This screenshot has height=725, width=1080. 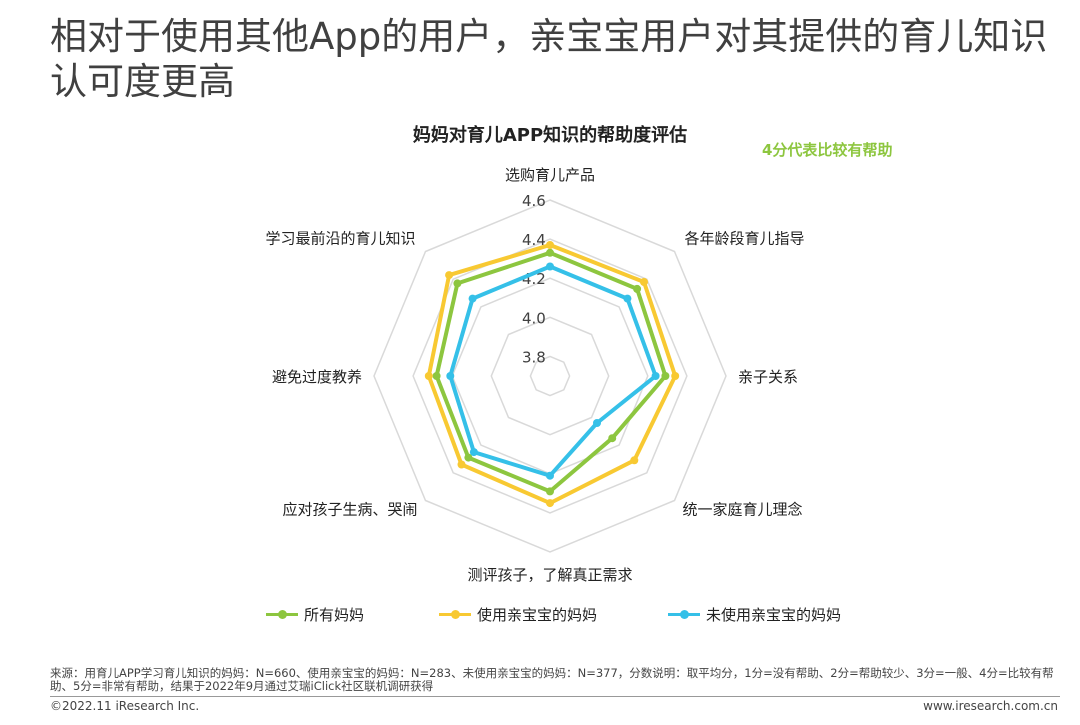 What do you see at coordinates (282, 614) in the screenshot?
I see `legend-swatch-all-moms` at bounding box center [282, 614].